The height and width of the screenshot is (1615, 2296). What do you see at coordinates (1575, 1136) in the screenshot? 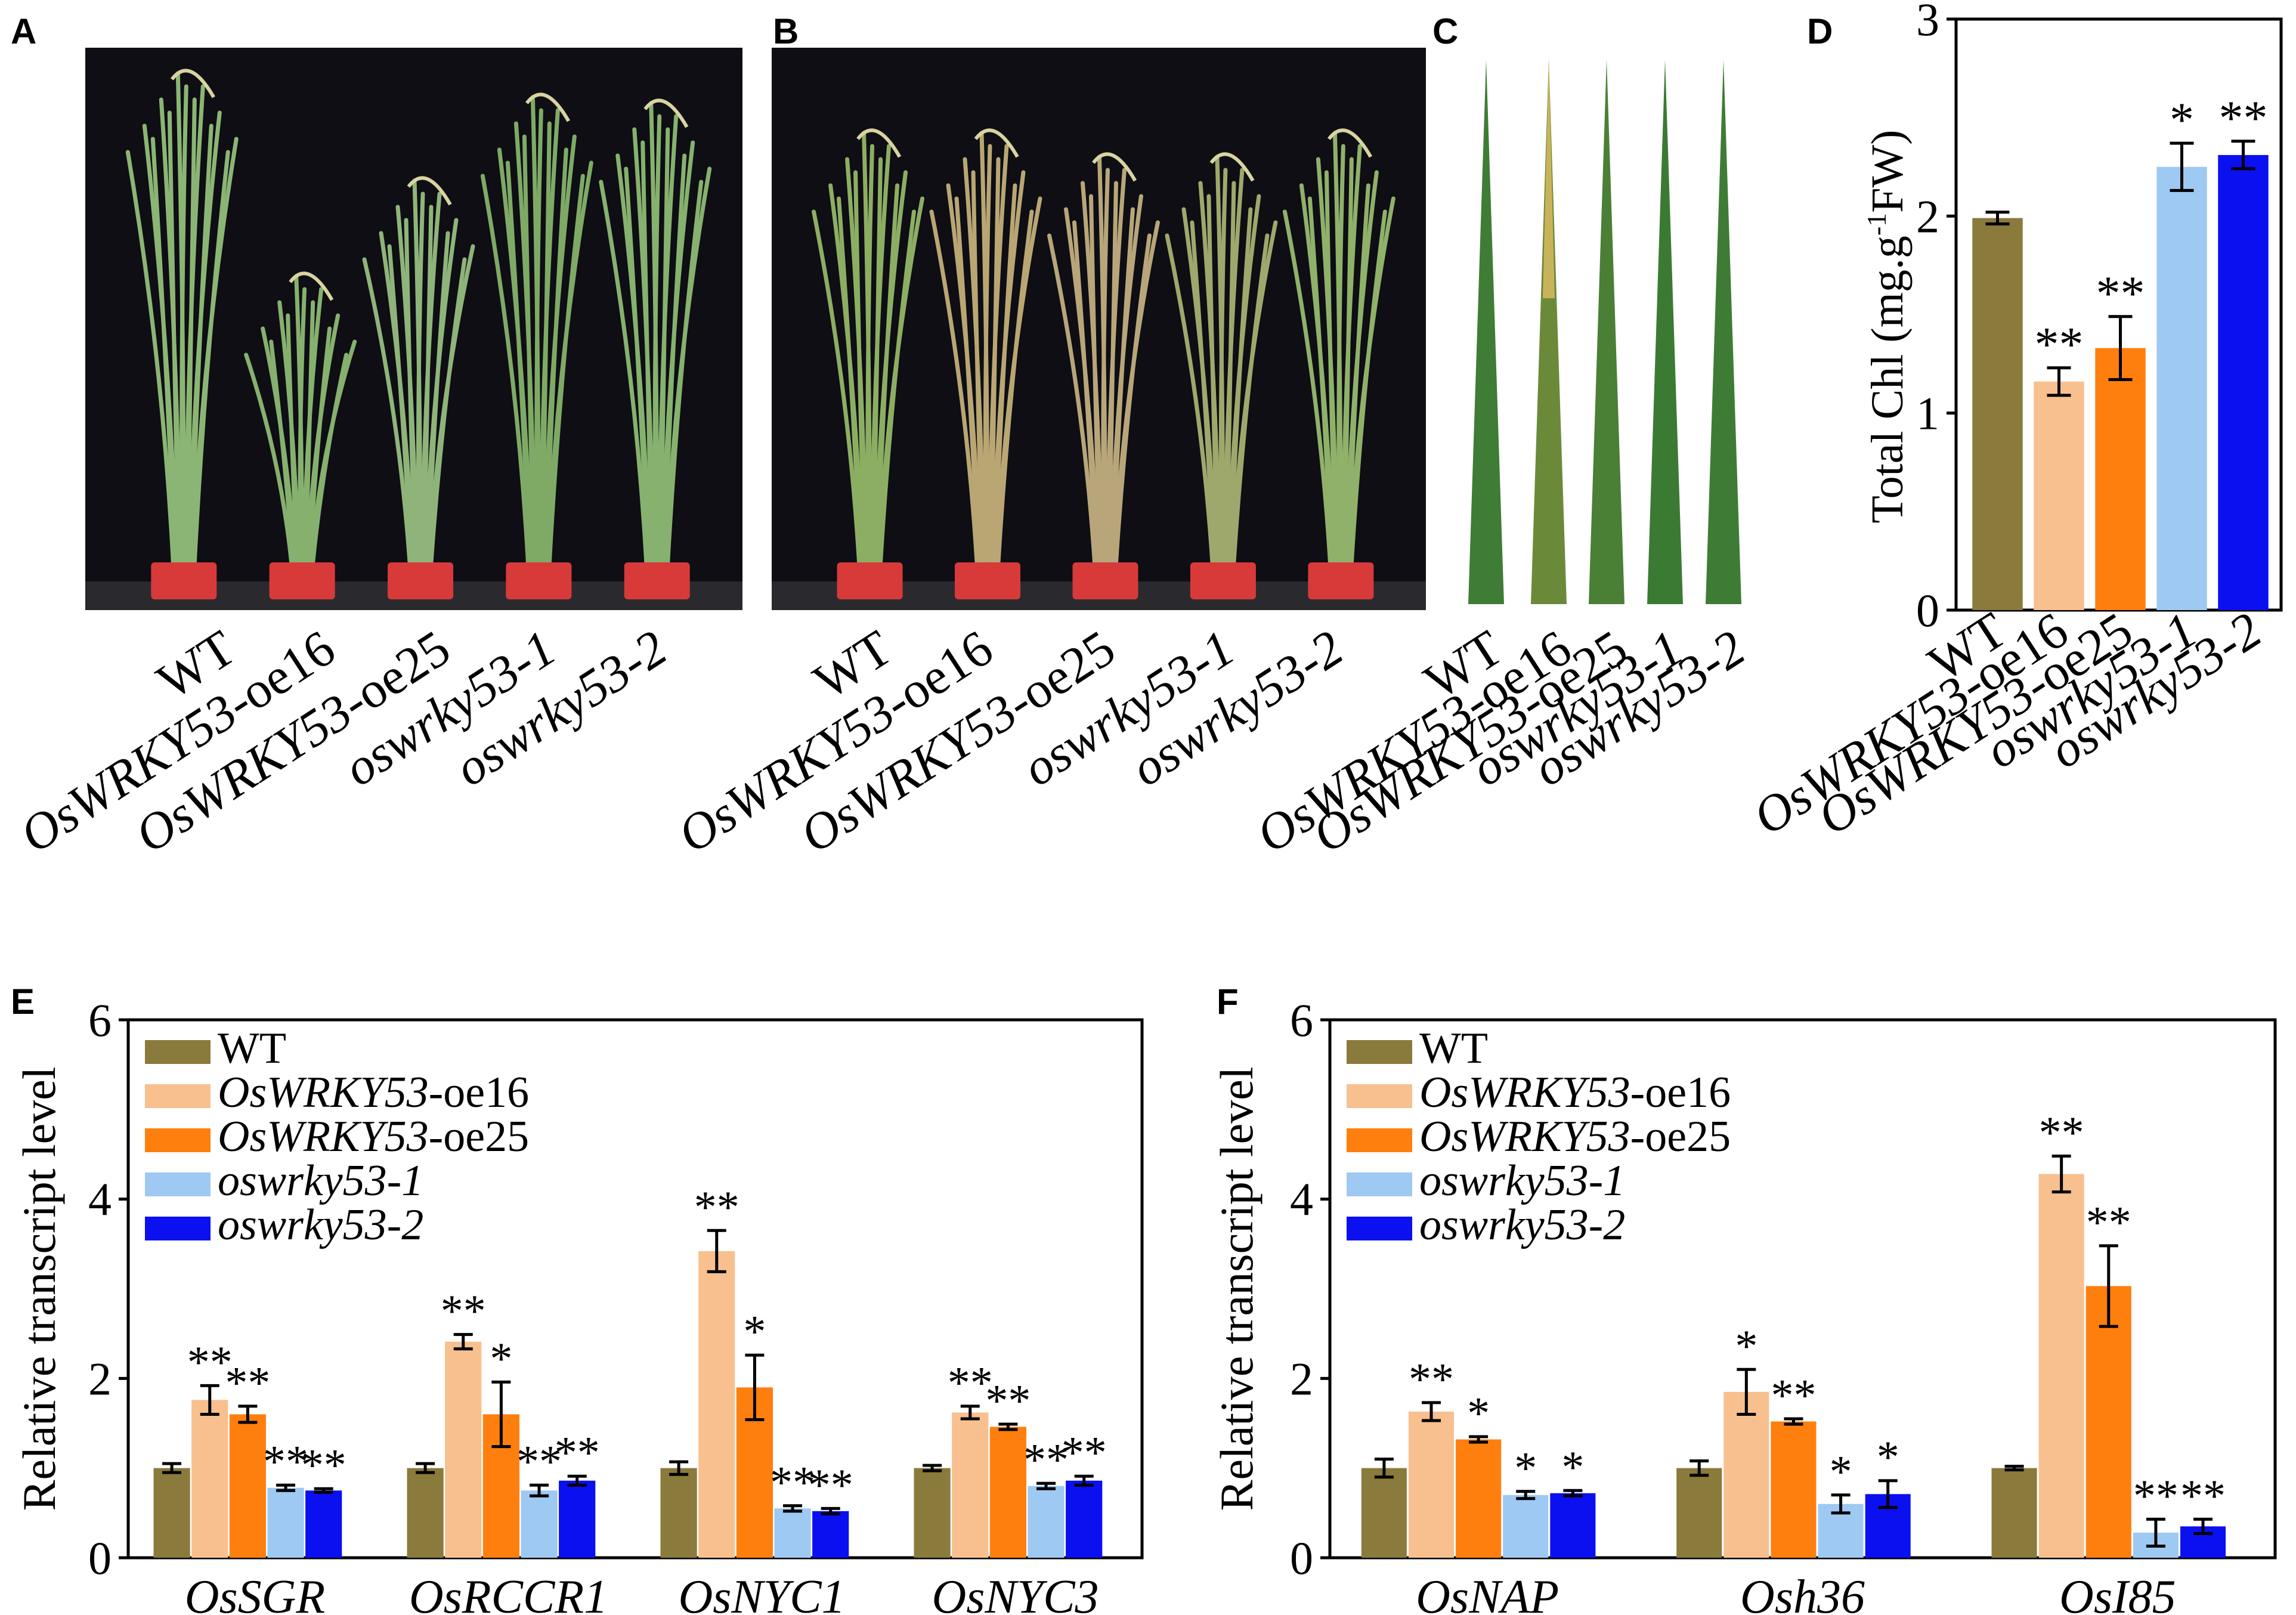
I see `legend-label: OsWRKY53-oe25` at bounding box center [1575, 1136].